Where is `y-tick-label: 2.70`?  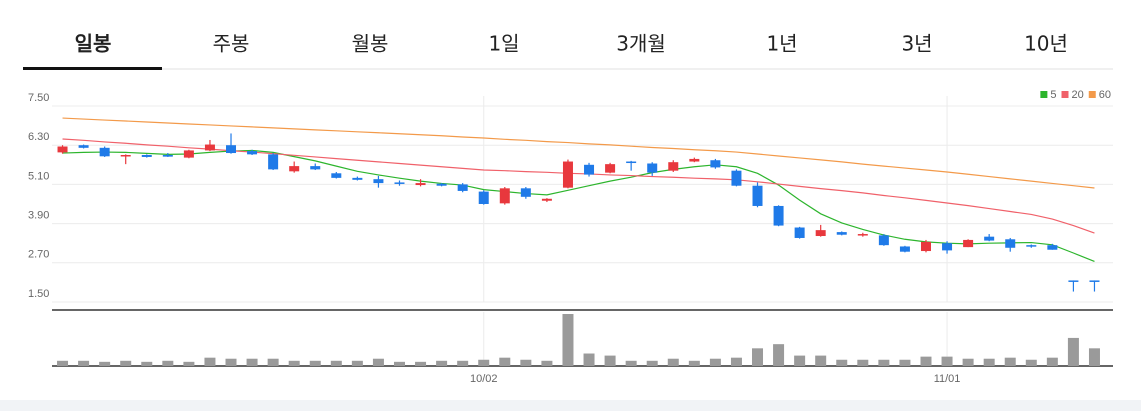 y-tick-label: 2.70 is located at coordinates (38, 255).